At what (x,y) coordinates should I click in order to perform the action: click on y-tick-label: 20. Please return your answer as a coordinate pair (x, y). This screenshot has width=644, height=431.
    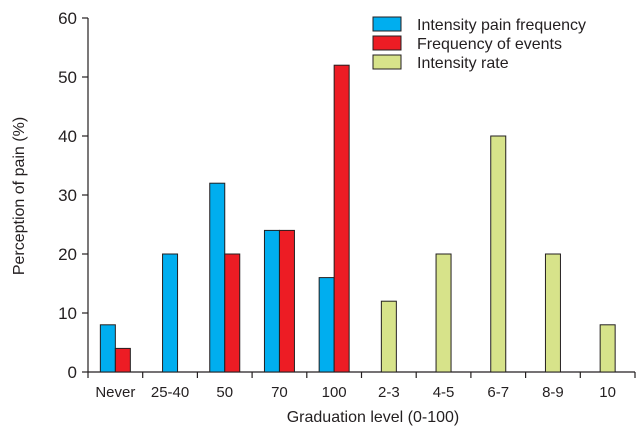
    Looking at the image, I should click on (67, 254).